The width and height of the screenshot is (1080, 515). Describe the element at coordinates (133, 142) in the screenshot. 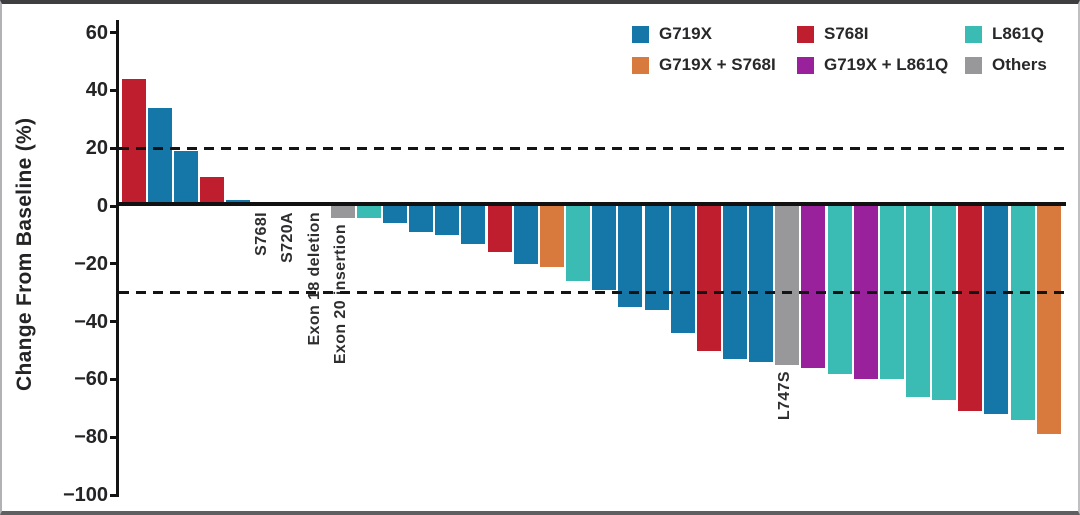

I see `bar-1-s768i` at that location.